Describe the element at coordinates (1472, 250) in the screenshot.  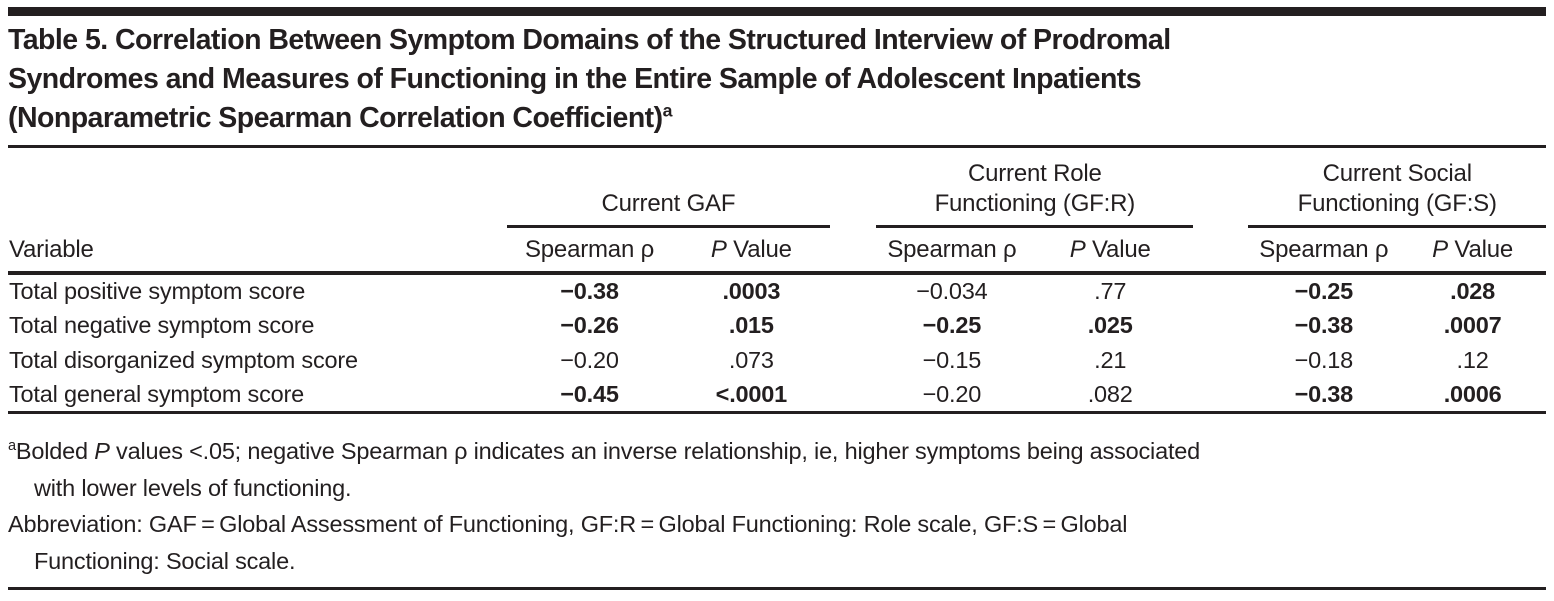
I see `subheader-pvalue-gfs: P Value` at that location.